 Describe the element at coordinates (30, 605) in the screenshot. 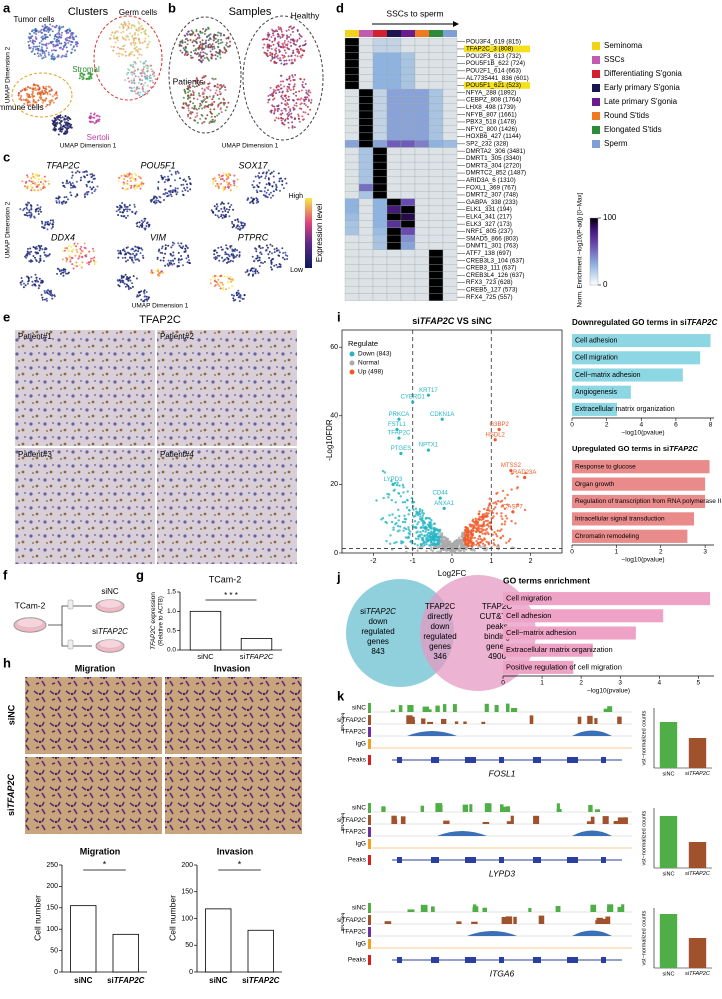

I see `cell-line-label: TCam-2` at that location.